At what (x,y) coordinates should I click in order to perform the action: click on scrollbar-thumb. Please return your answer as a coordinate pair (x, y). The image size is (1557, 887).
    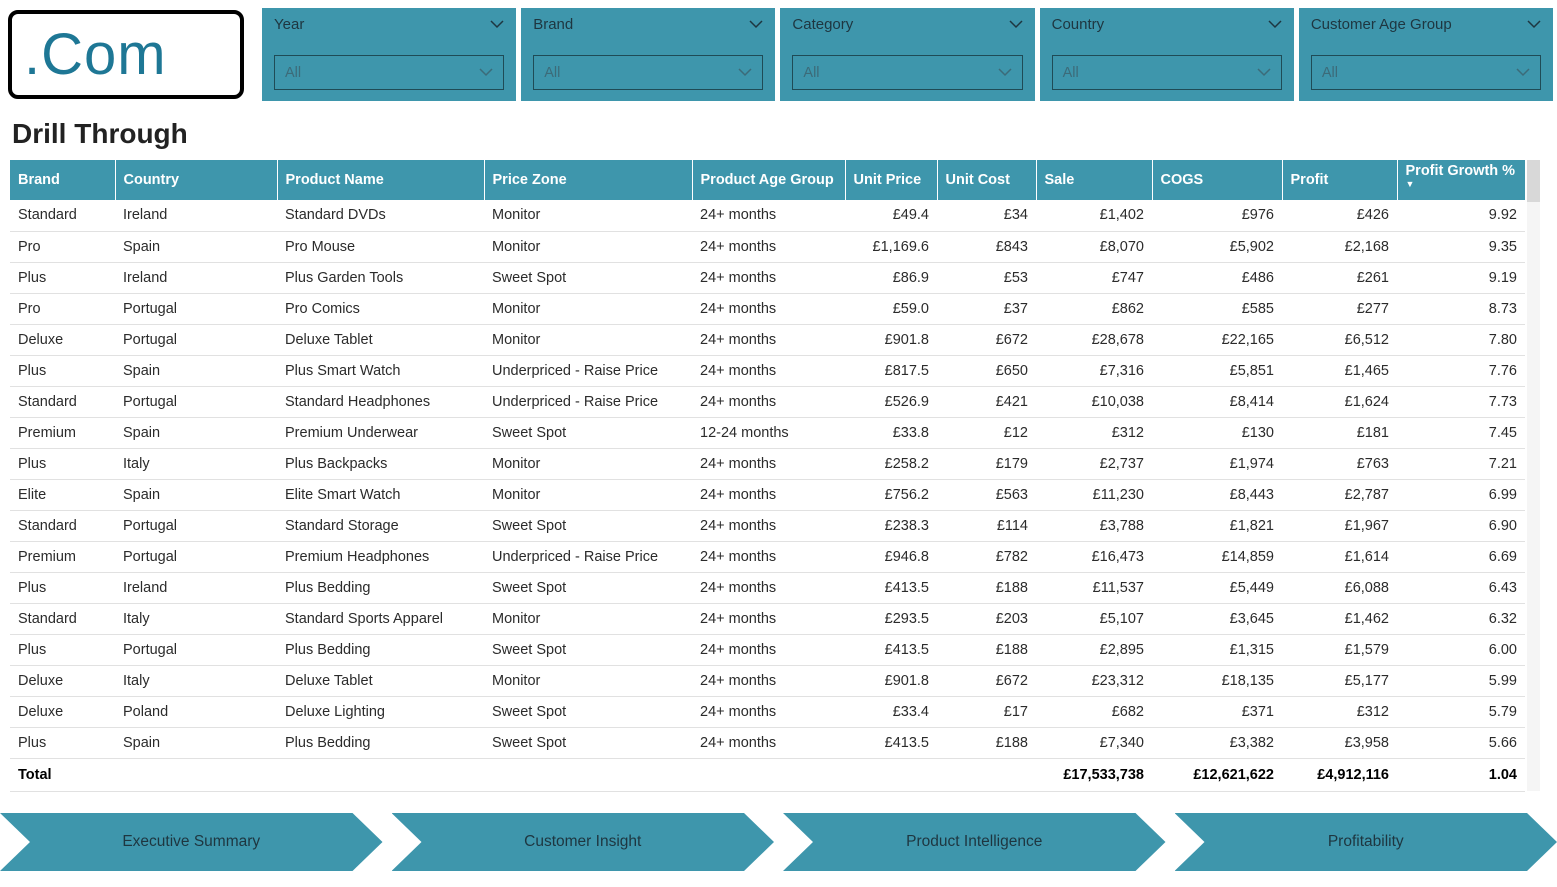
    Looking at the image, I should click on (1533, 181).